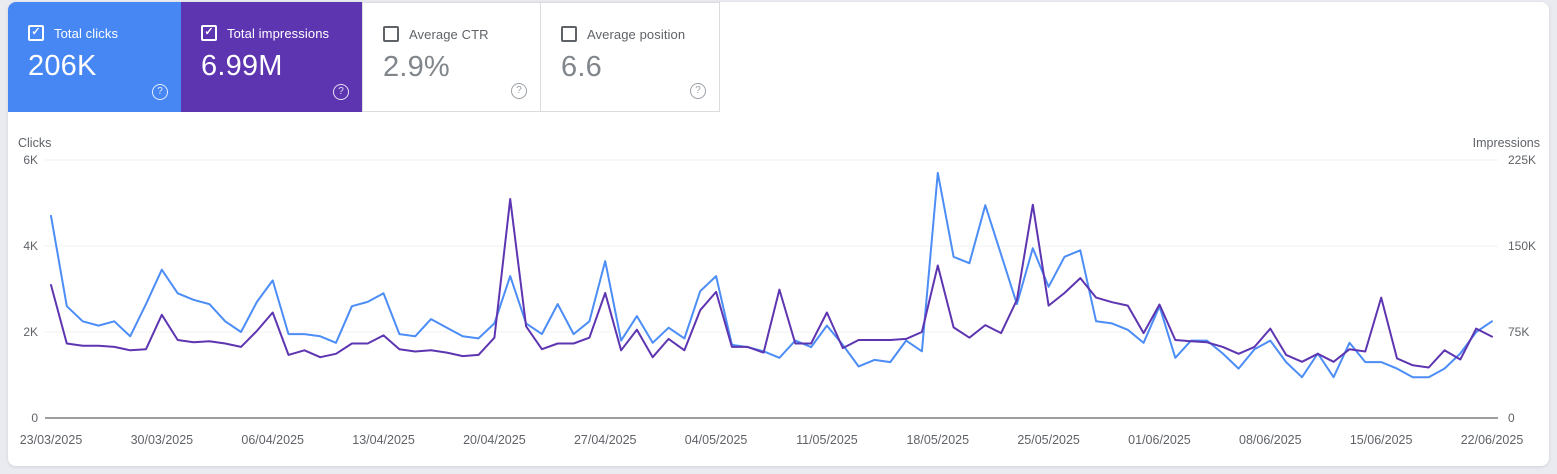 This screenshot has height=474, width=1557. I want to click on left-axis-tick: 2K, so click(30, 332).